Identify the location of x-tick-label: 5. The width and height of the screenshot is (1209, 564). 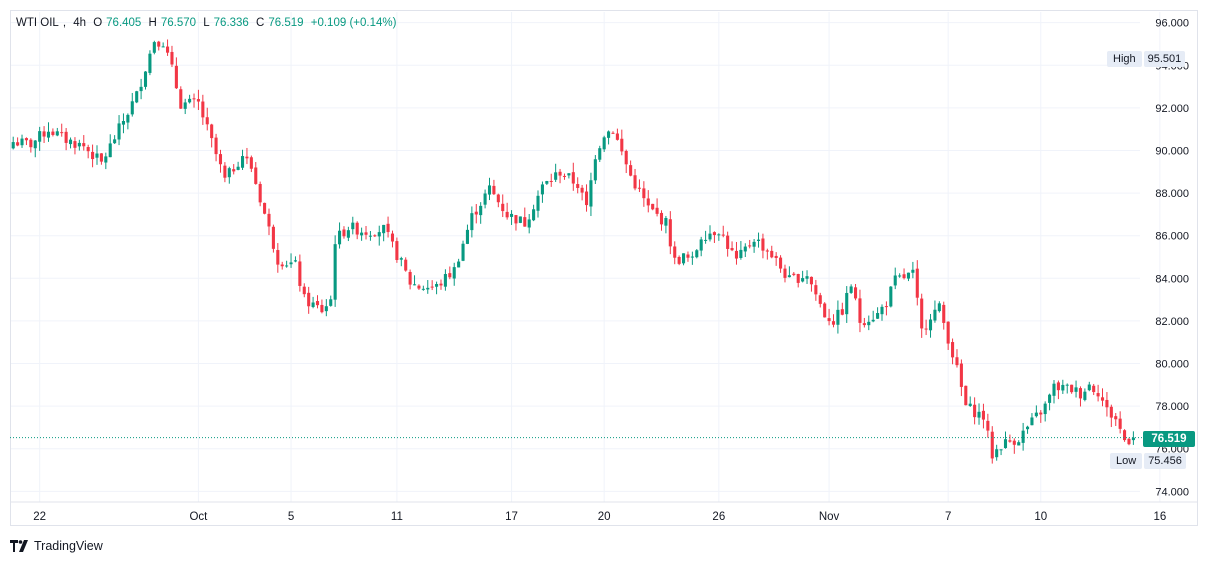
(291, 517).